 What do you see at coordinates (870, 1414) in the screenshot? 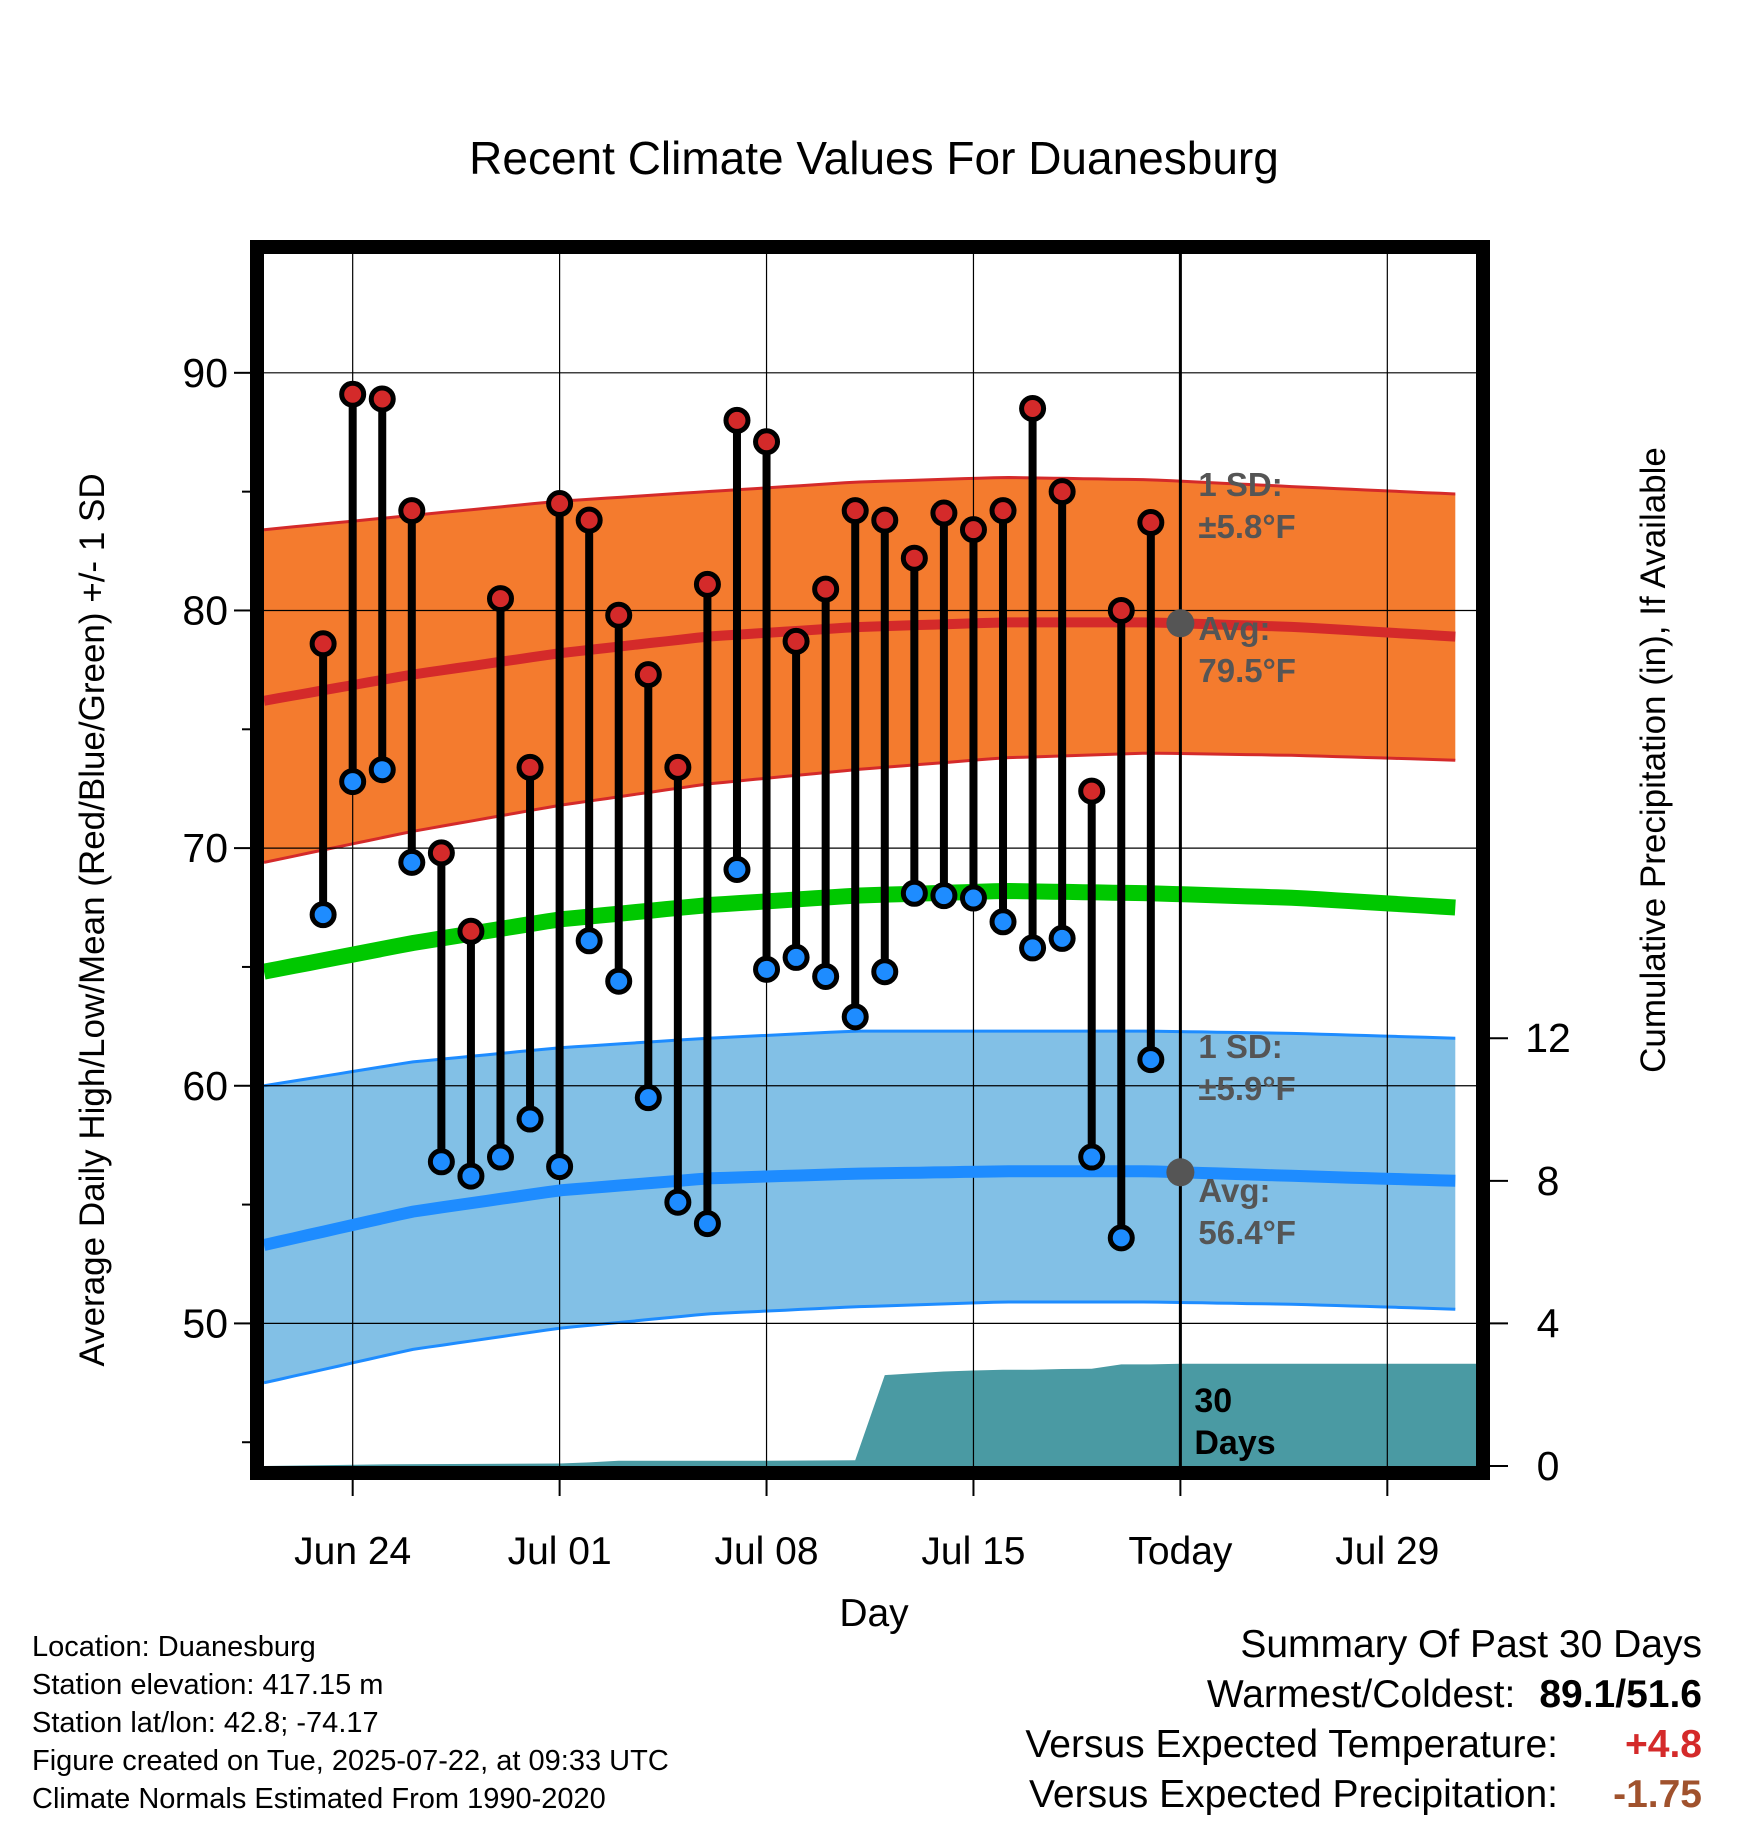
I see `precip-area` at bounding box center [870, 1414].